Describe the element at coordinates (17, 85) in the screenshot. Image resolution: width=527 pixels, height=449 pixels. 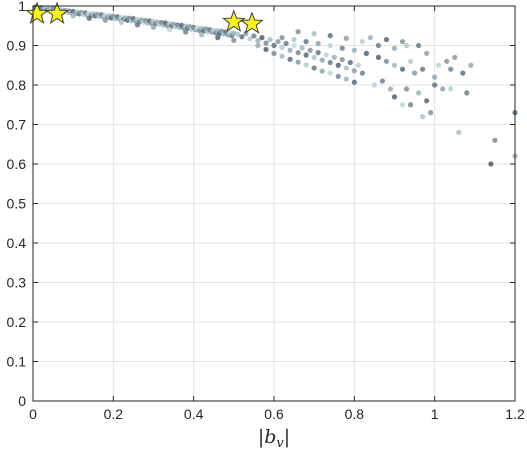
I see `y-tick-label: 0.8` at that location.